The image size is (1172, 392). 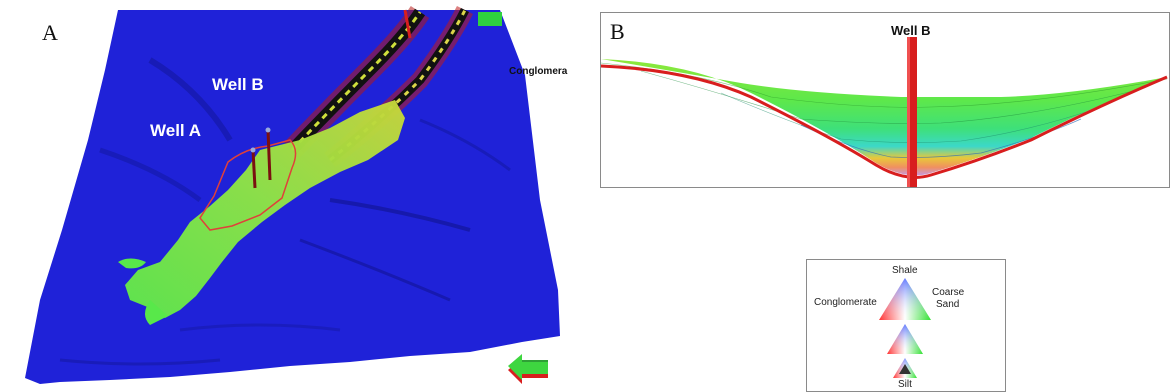 What do you see at coordinates (238, 84) in the screenshot?
I see `well-b-label: Well B` at bounding box center [238, 84].